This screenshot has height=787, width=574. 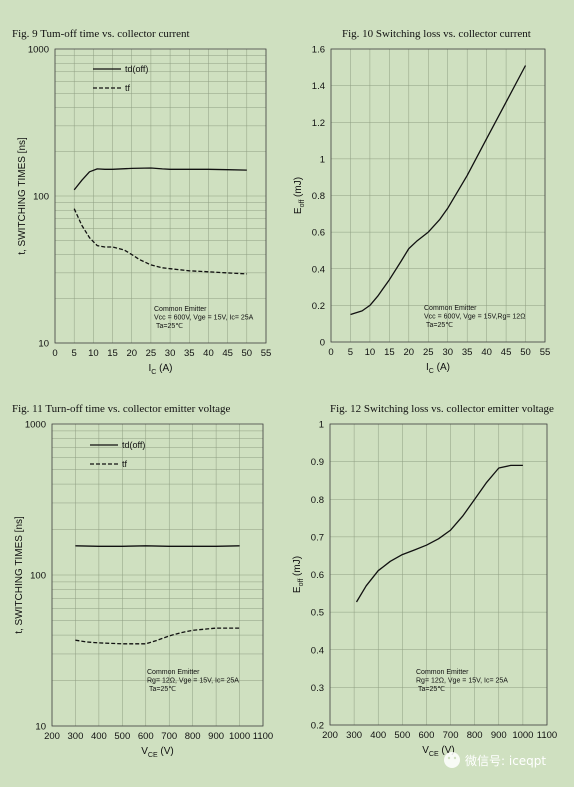 What do you see at coordinates (505, 761) in the screenshot?
I see `watermark-text: 微信号: iceqpt` at bounding box center [505, 761].